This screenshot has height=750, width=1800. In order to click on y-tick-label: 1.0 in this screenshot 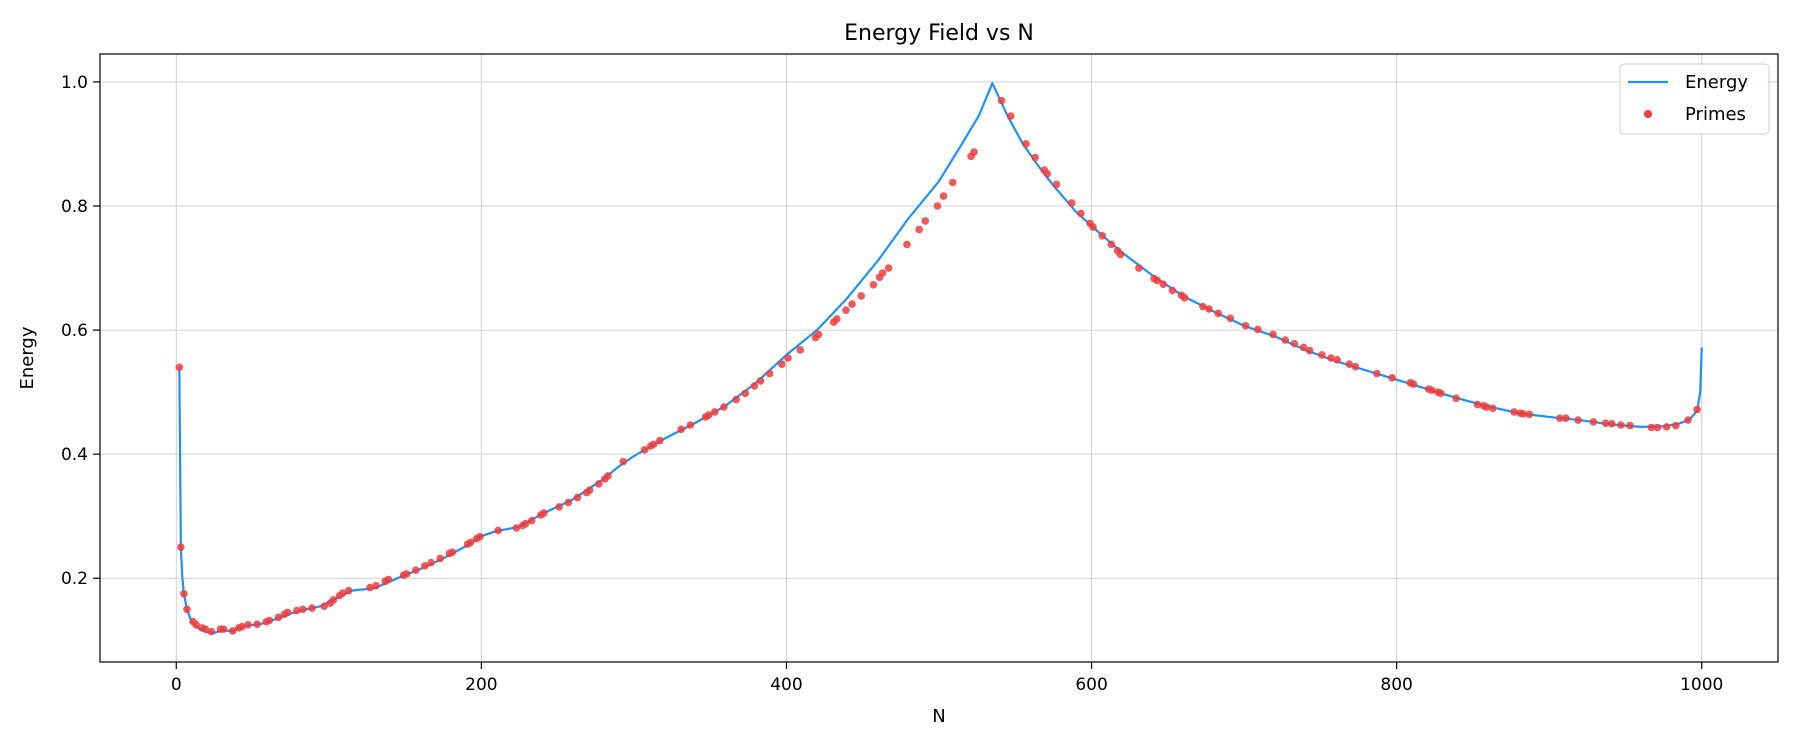, I will do `click(74, 83)`.